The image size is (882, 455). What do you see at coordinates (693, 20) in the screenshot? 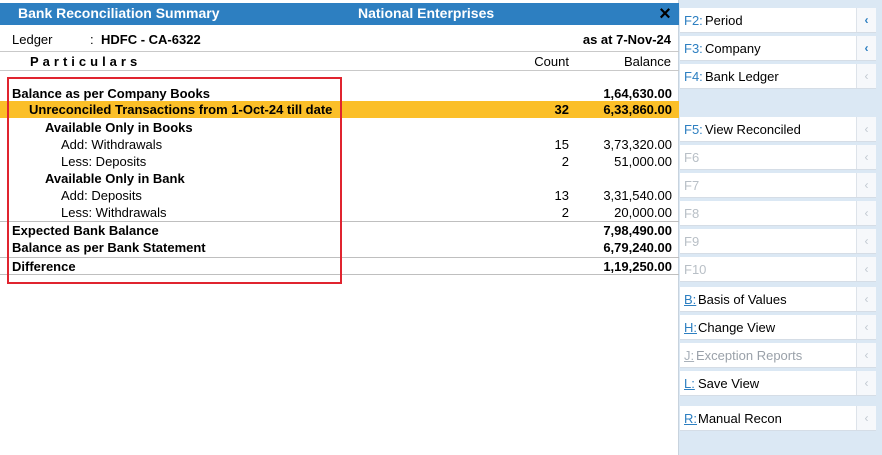
I see `button-key: F2:` at bounding box center [693, 20].